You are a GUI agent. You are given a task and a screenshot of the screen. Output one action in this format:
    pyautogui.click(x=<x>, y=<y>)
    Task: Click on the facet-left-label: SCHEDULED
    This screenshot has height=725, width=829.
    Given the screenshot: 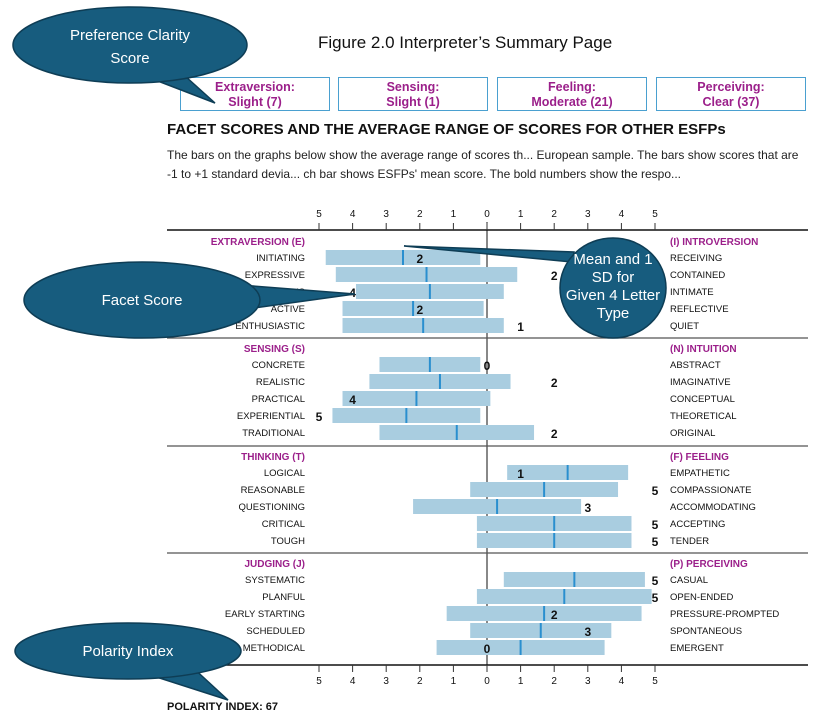 What is the action you would take?
    pyautogui.click(x=275, y=631)
    